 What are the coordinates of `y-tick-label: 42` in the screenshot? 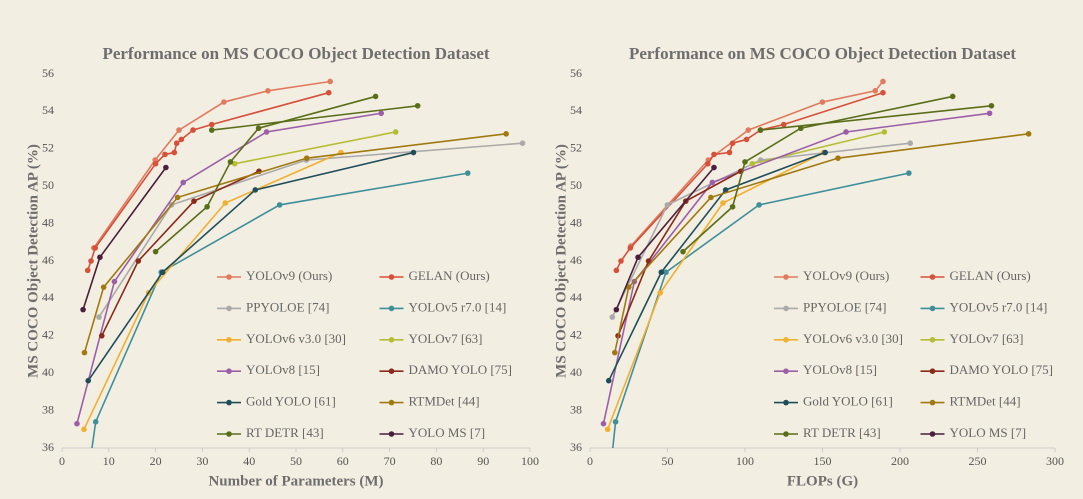 It's located at (48, 335).